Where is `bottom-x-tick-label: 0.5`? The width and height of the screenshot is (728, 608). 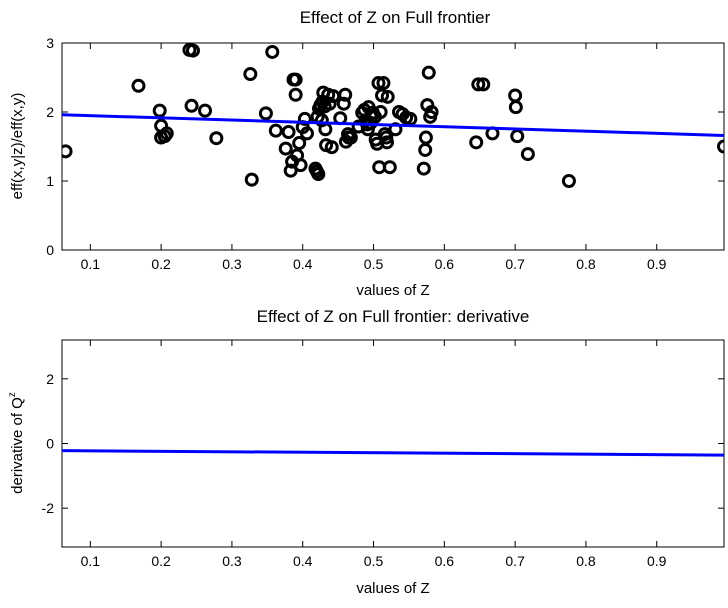
bottom-x-tick-label: 0.5 is located at coordinates (374, 561).